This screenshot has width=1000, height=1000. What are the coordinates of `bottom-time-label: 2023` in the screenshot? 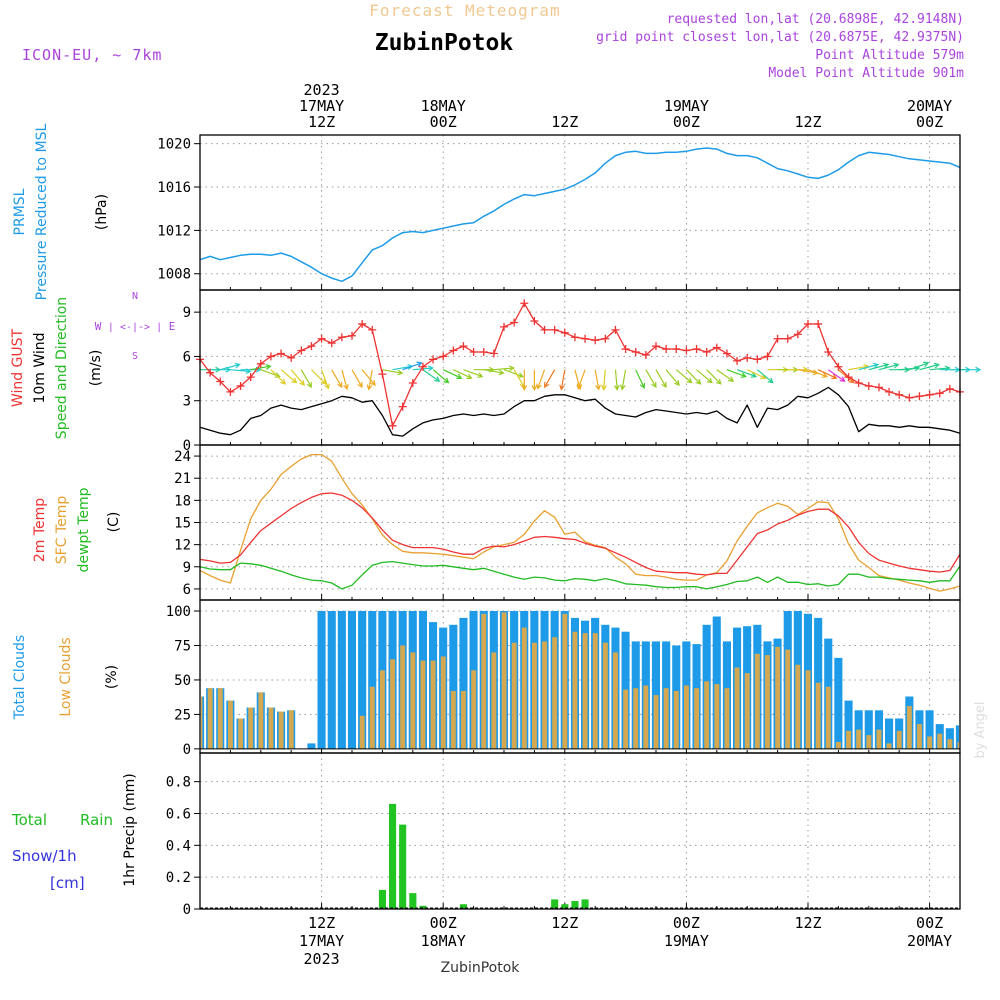 It's located at (322, 959).